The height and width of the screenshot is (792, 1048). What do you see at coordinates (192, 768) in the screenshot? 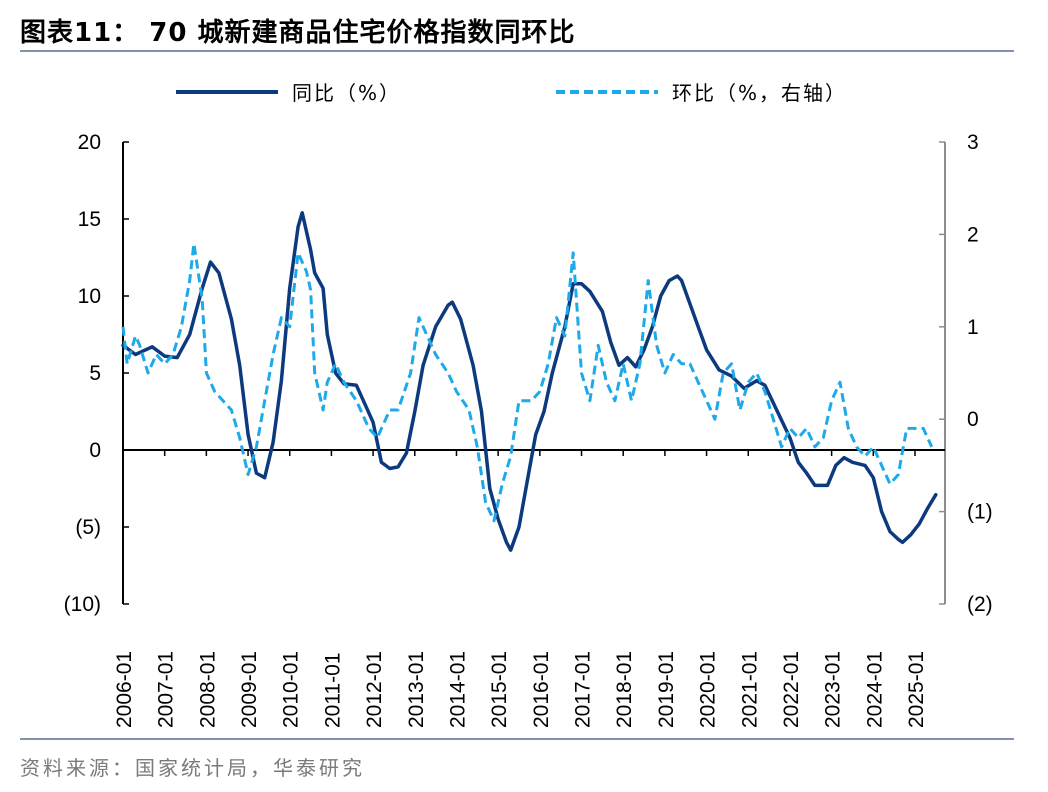
I see `source-note: 资料来源：国家统计局，华泰研究` at bounding box center [192, 768].